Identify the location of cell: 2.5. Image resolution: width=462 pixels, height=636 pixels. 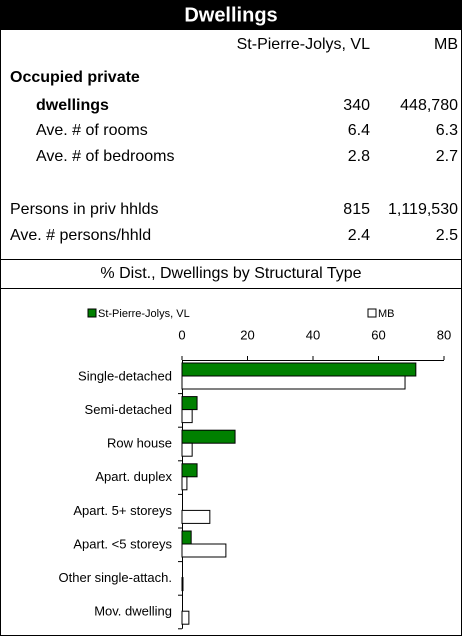
(447, 235).